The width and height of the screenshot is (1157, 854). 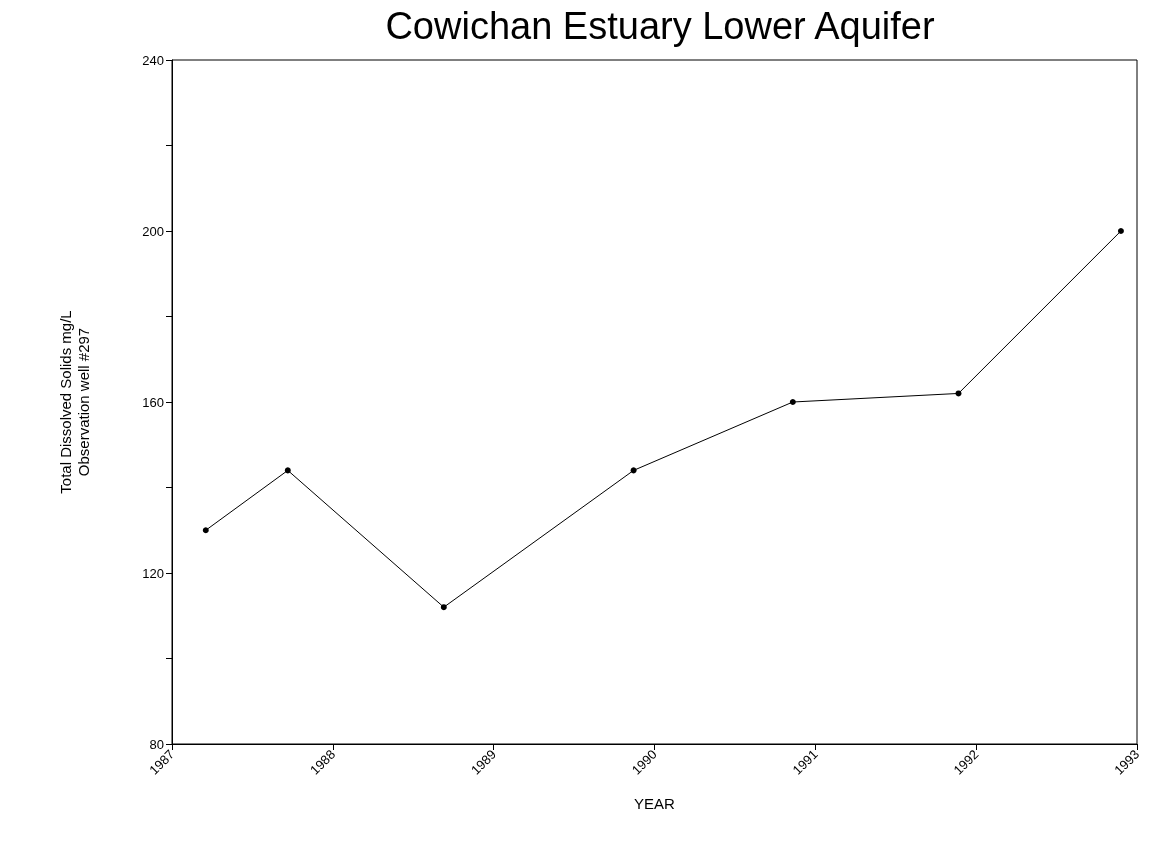 What do you see at coordinates (153, 60) in the screenshot?
I see `y-tick-label: 240` at bounding box center [153, 60].